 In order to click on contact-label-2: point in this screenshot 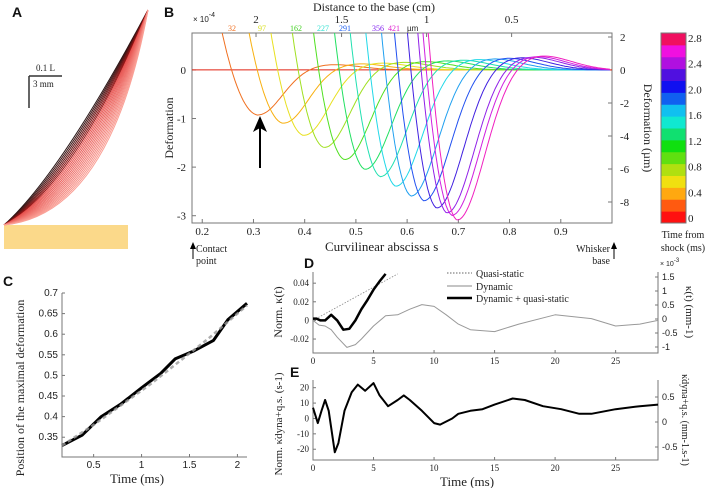, I will do `click(206, 261)`.